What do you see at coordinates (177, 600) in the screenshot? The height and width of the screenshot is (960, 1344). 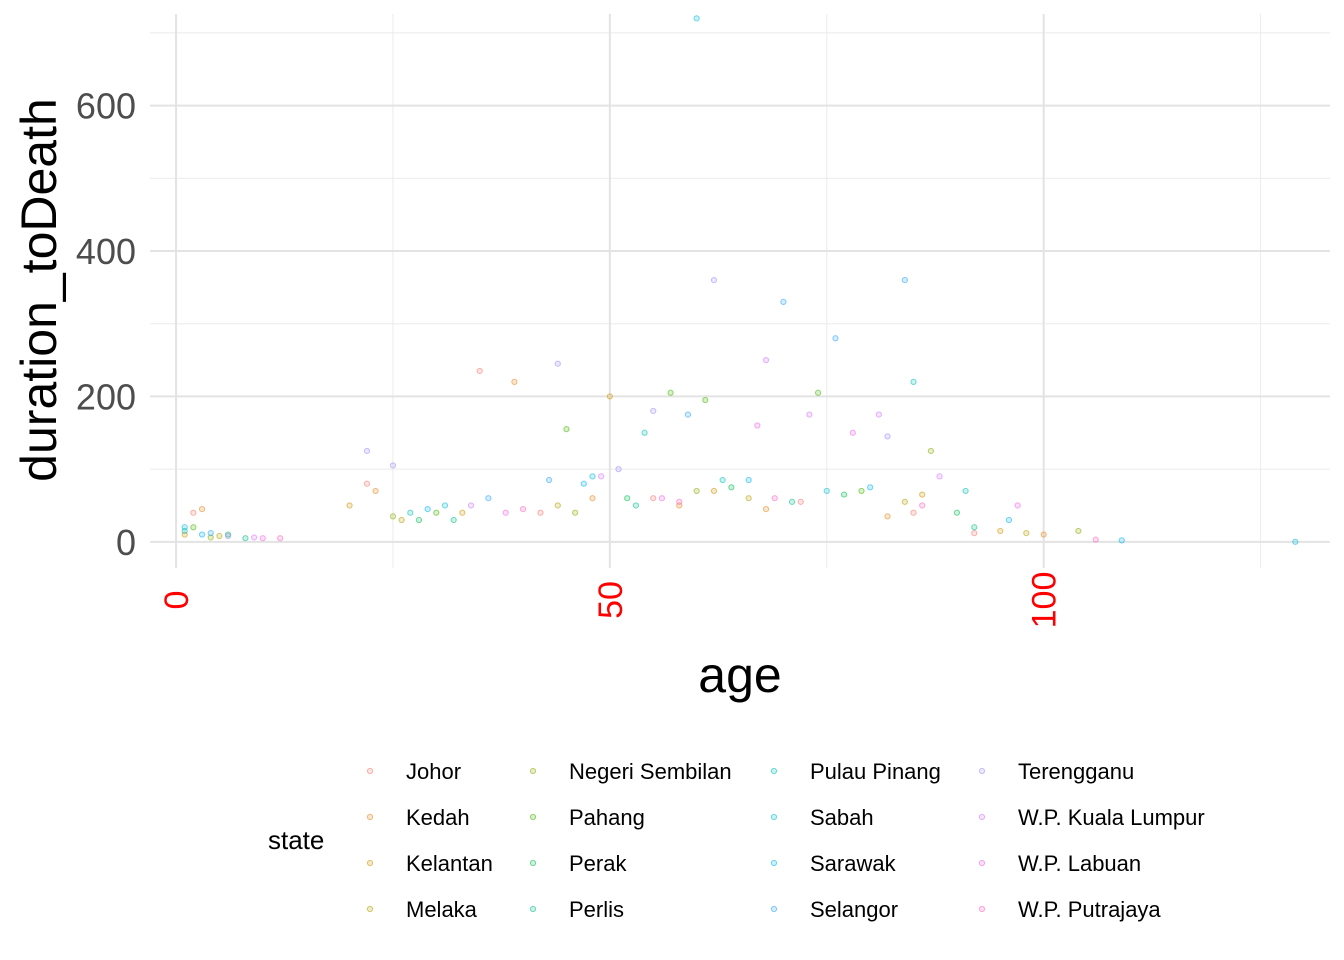 I see `x-tick-label: 0` at bounding box center [177, 600].